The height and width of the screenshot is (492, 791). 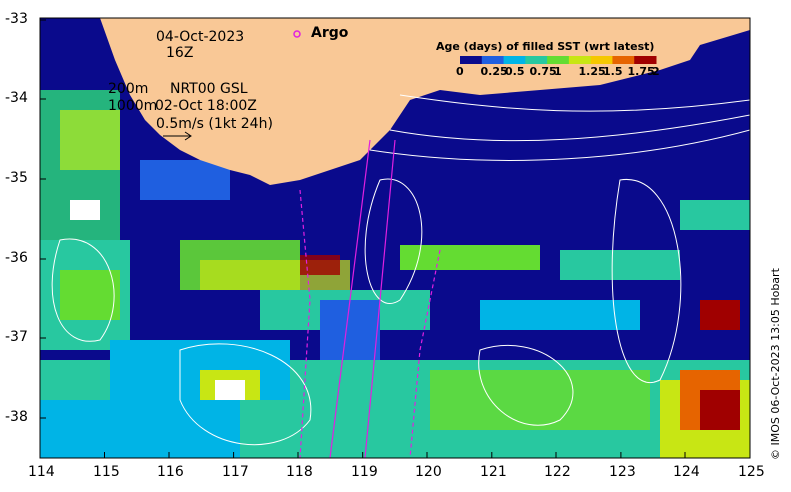 I want to click on map-date: 04-Oct-2023, so click(x=200, y=37).